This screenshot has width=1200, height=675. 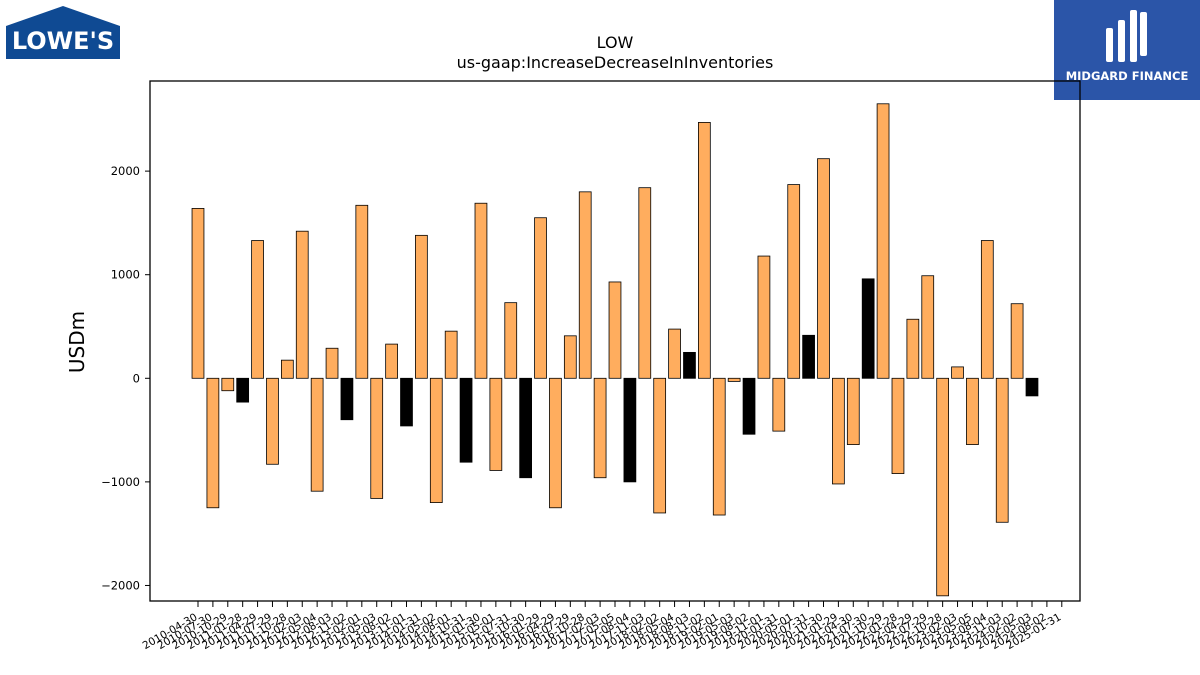 I want to click on y-tick-label: −1000, so click(x=120, y=482).